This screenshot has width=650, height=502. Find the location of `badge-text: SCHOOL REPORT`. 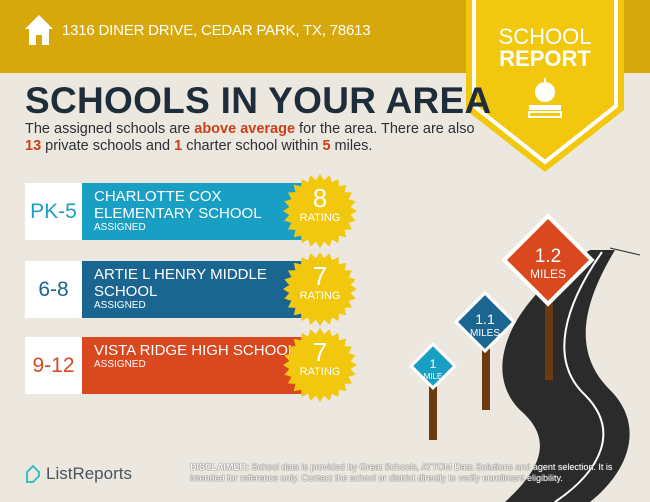

badge-text: SCHOOL REPORT is located at coordinates (545, 48).